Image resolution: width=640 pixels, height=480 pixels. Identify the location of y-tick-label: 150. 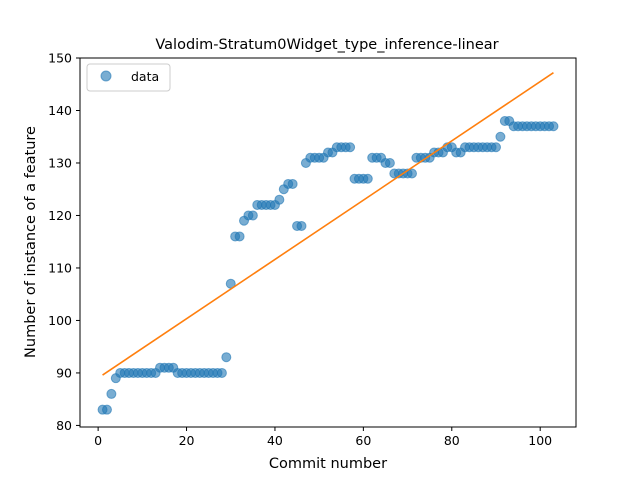
(60, 58).